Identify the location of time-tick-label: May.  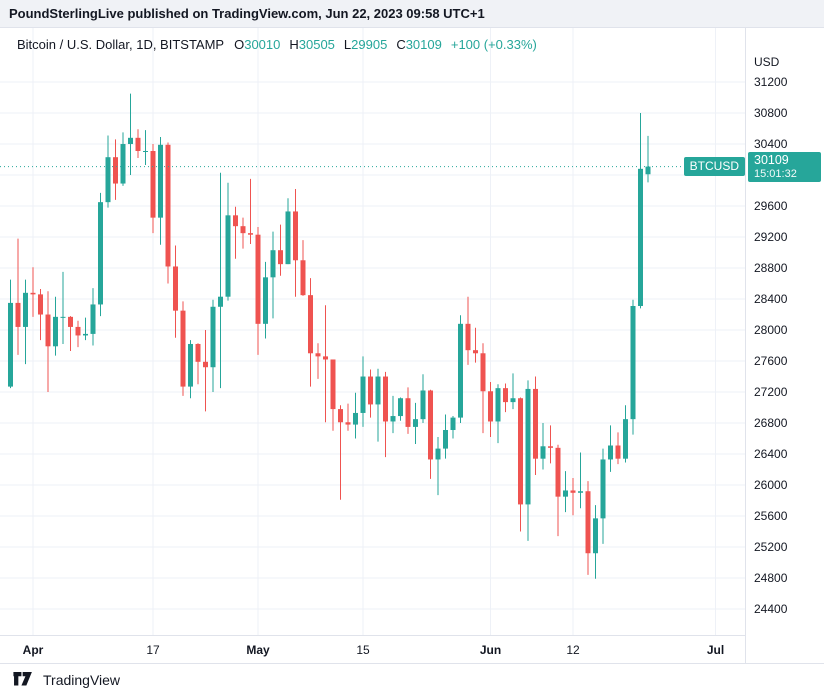
(258, 650).